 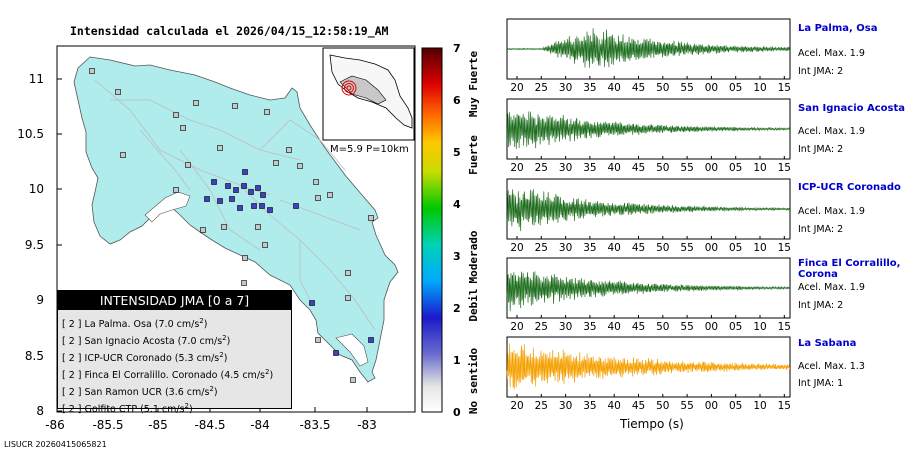 I want to click on y-tick-labels: 11 10.5 10 9.5 9 8.5 8, so click(x=30, y=245).